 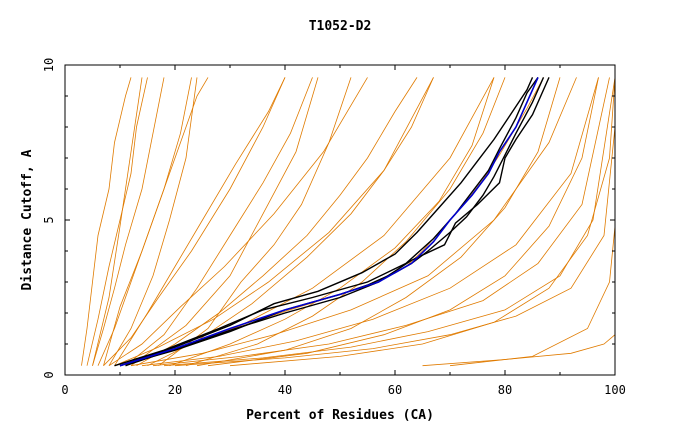 What do you see at coordinates (395, 390) in the screenshot?
I see `x-tick-label: 60` at bounding box center [395, 390].